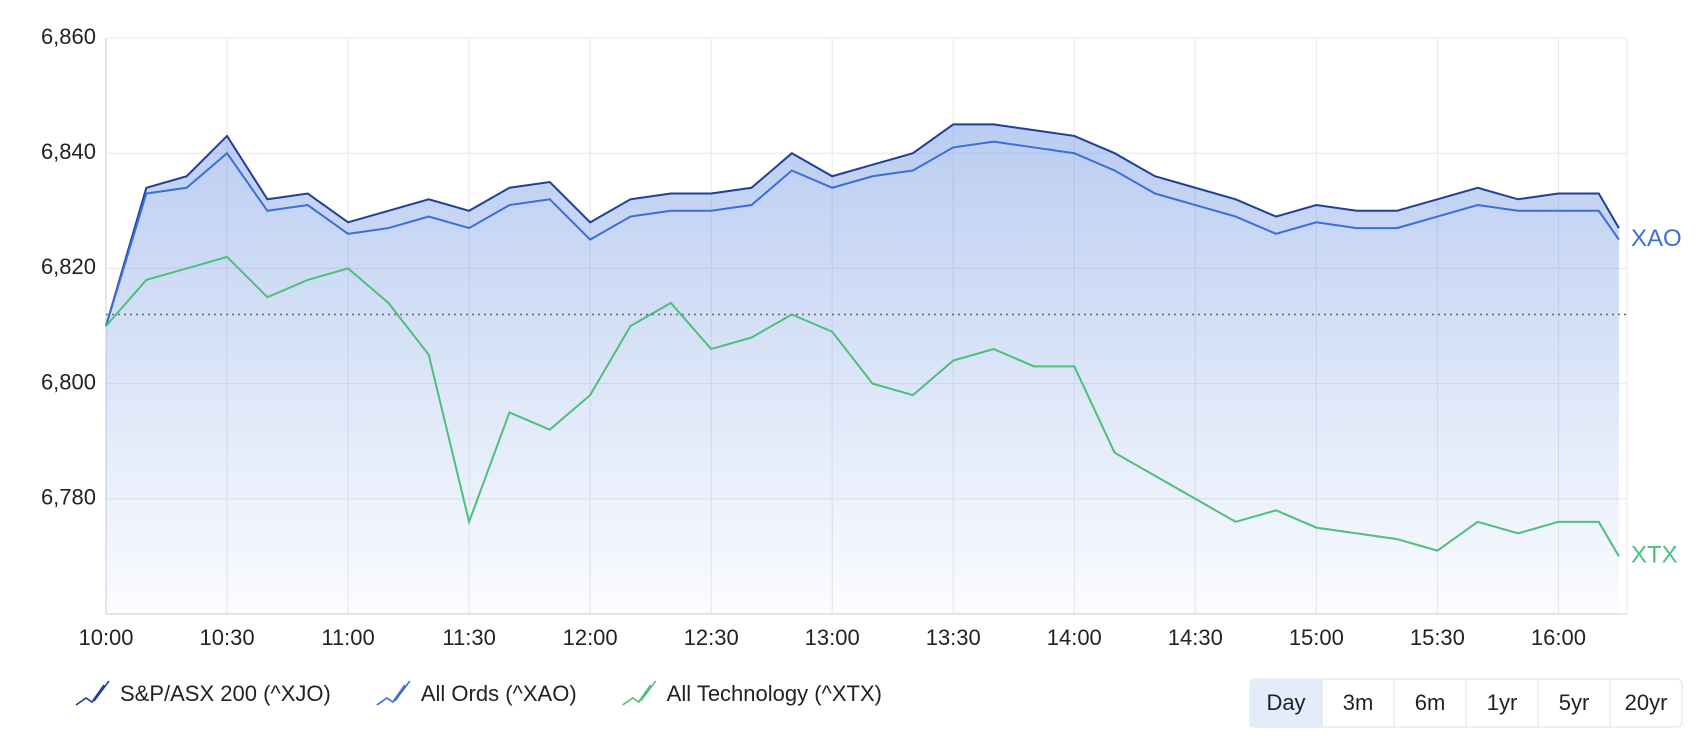 This screenshot has height=742, width=1700. I want to click on range-button-bg, so click(1286, 703).